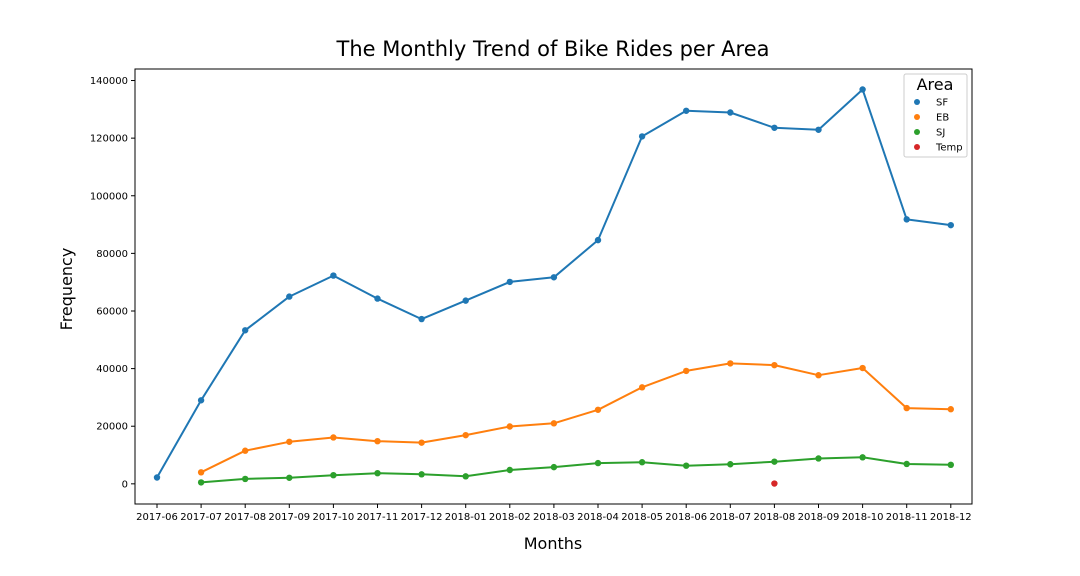  I want to click on y-axis: 0 20000 40000 60000 80000 100000 120000 140000, so click(112, 283).